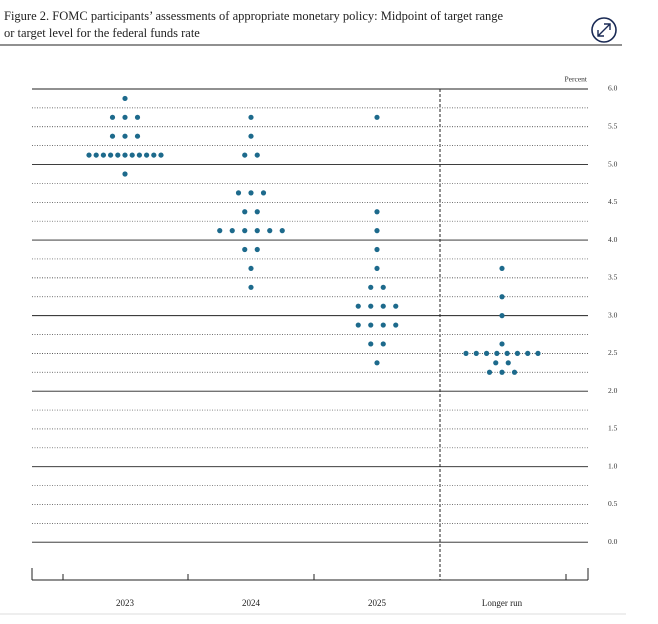 This screenshot has width=658, height=624. Describe the element at coordinates (613, 503) in the screenshot. I see `y-tick-label: 0.5` at that location.